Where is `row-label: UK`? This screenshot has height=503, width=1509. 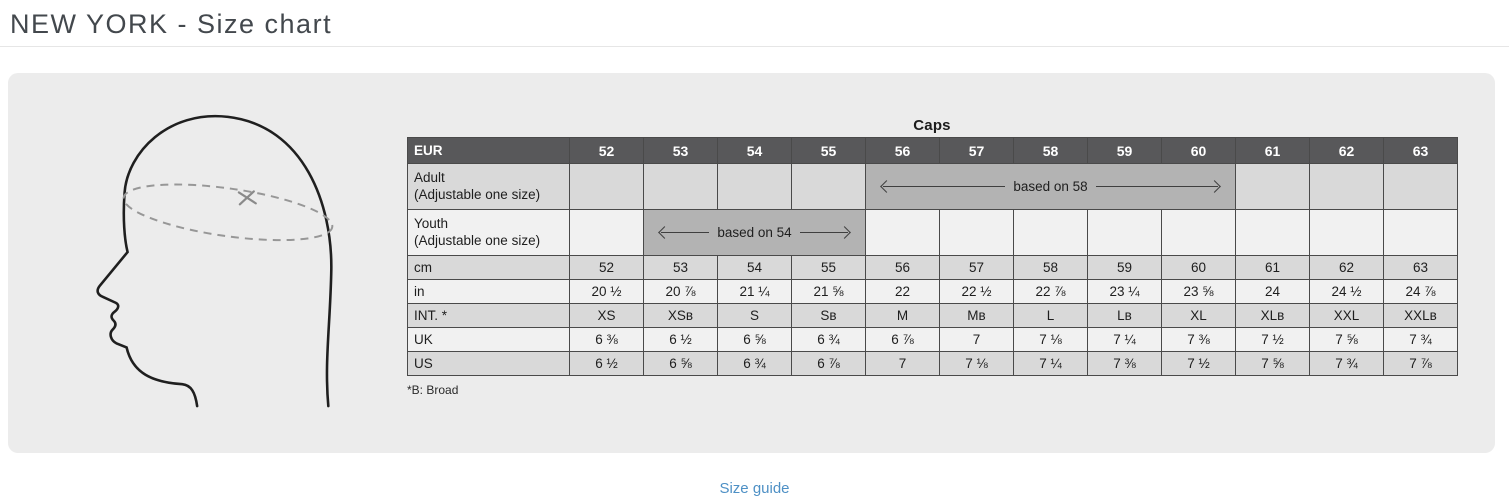
row-label: UK is located at coordinates (488, 339).